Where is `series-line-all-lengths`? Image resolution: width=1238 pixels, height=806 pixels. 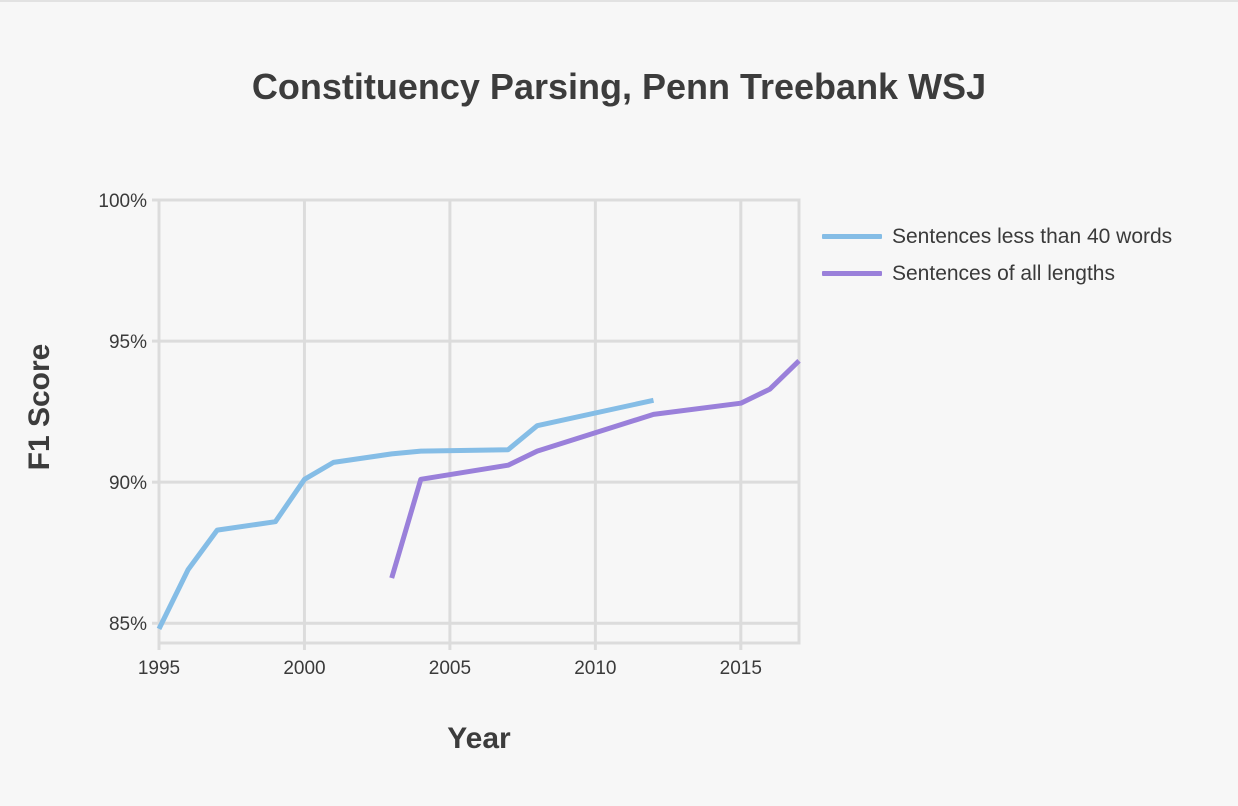
series-line-all-lengths is located at coordinates (595, 469).